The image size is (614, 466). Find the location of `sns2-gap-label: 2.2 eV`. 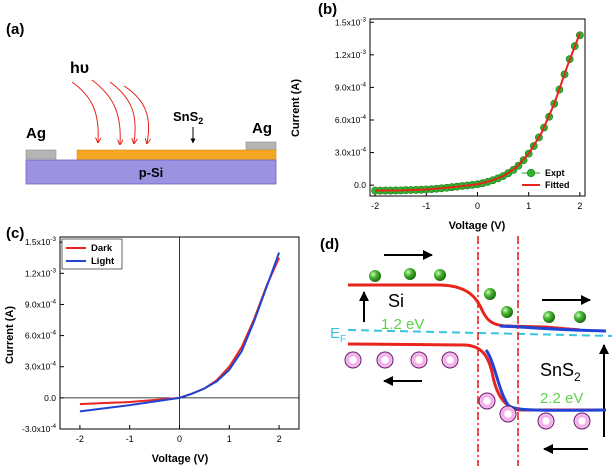

sns2-gap-label: 2.2 eV is located at coordinates (561, 398).